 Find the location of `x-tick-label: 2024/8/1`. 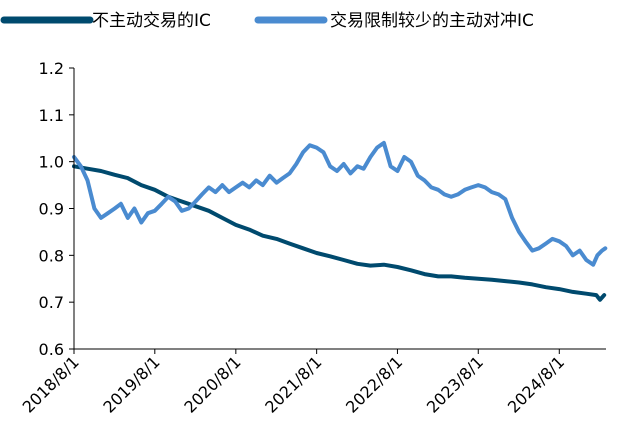

x-tick-label: 2024/8/1 is located at coordinates (536, 384).